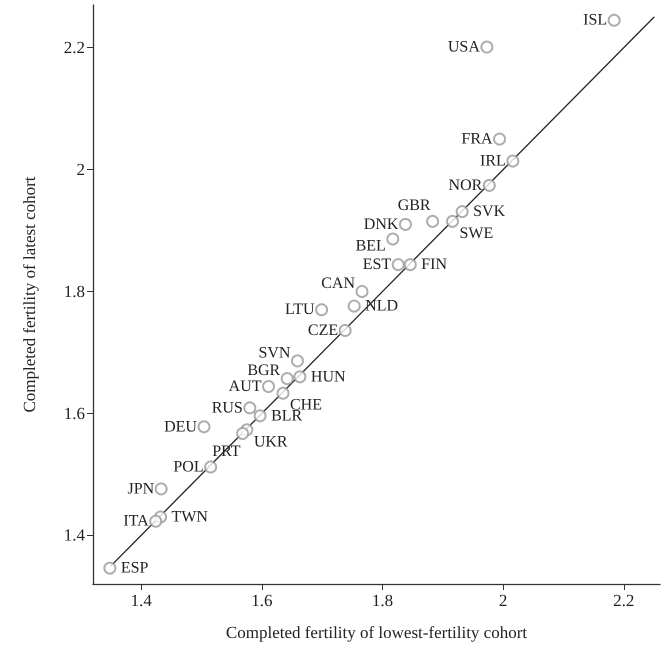 This screenshot has height=652, width=662. Describe the element at coordinates (271, 441) in the screenshot. I see `annotation: UKR` at that location.